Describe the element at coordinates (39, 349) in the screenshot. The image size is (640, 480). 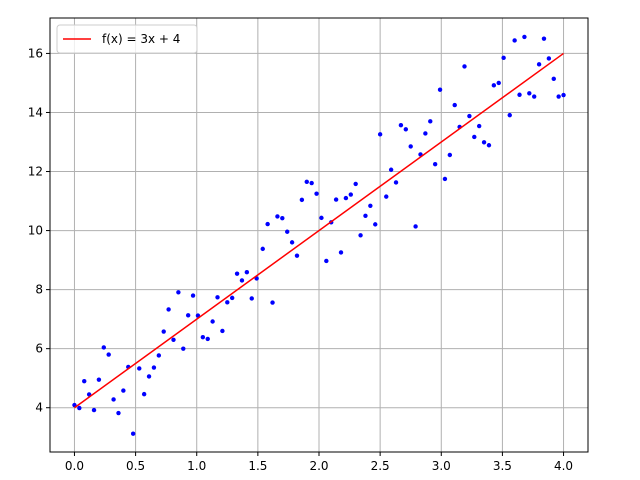
I see `y-tick-label: 6` at that location.